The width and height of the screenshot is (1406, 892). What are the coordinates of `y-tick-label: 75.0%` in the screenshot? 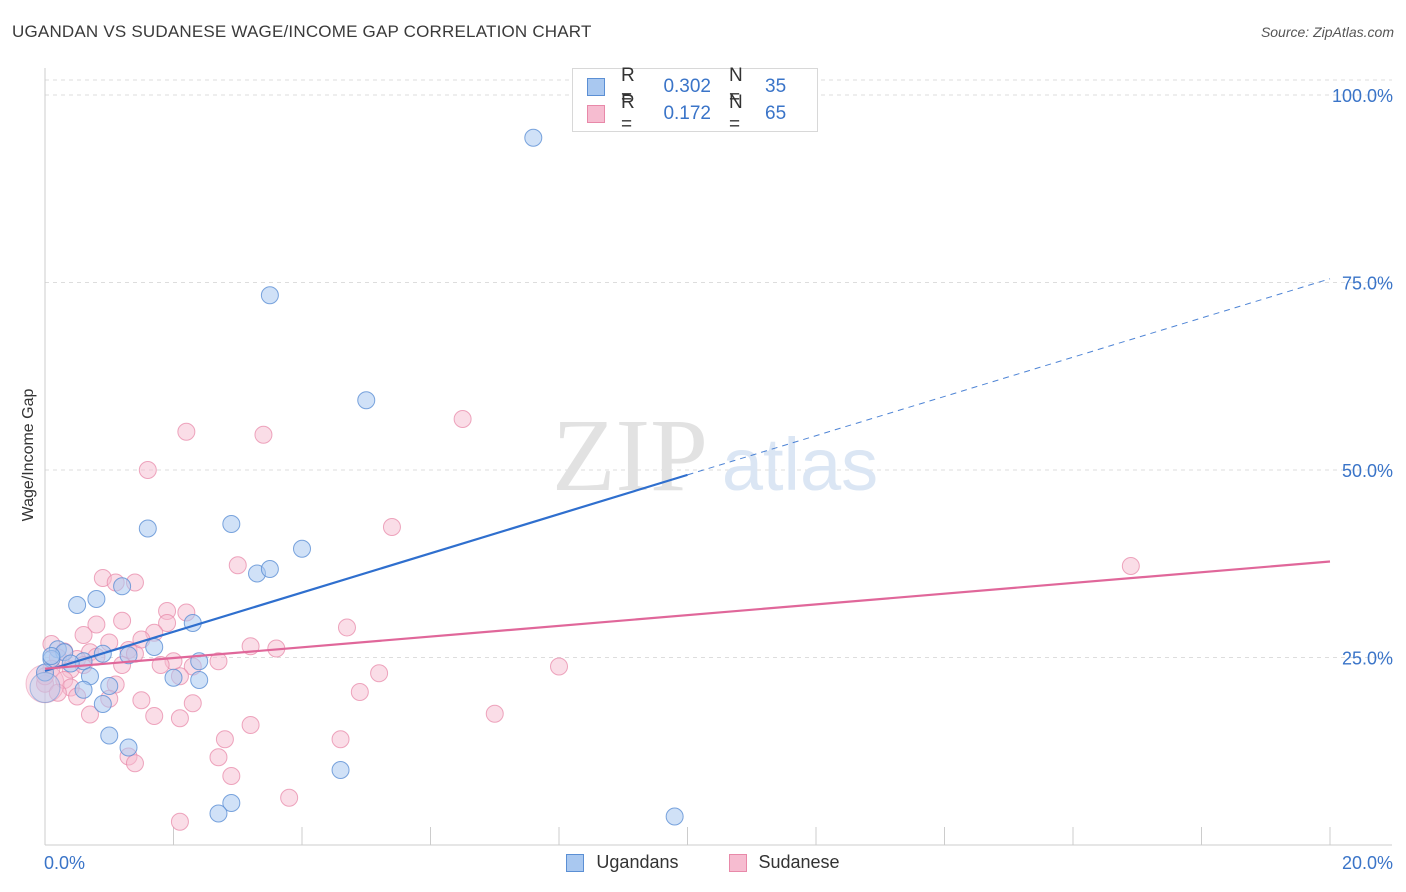 It's located at (1367, 284).